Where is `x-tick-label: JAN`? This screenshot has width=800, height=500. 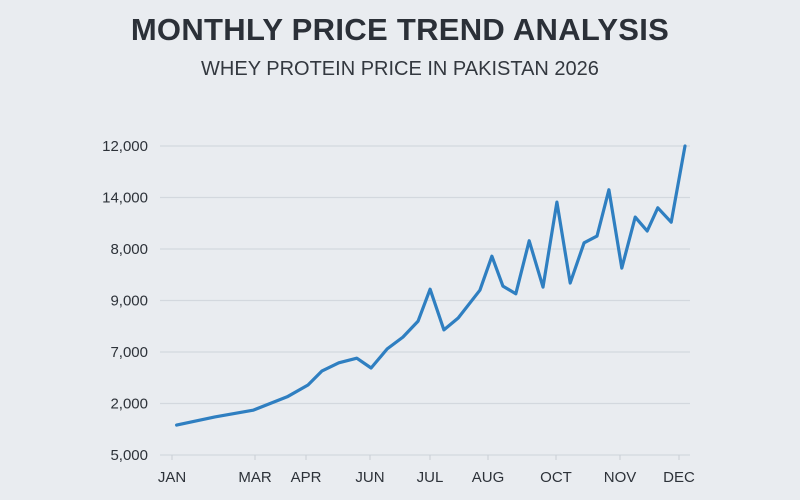
x-tick-label: JAN is located at coordinates (172, 477).